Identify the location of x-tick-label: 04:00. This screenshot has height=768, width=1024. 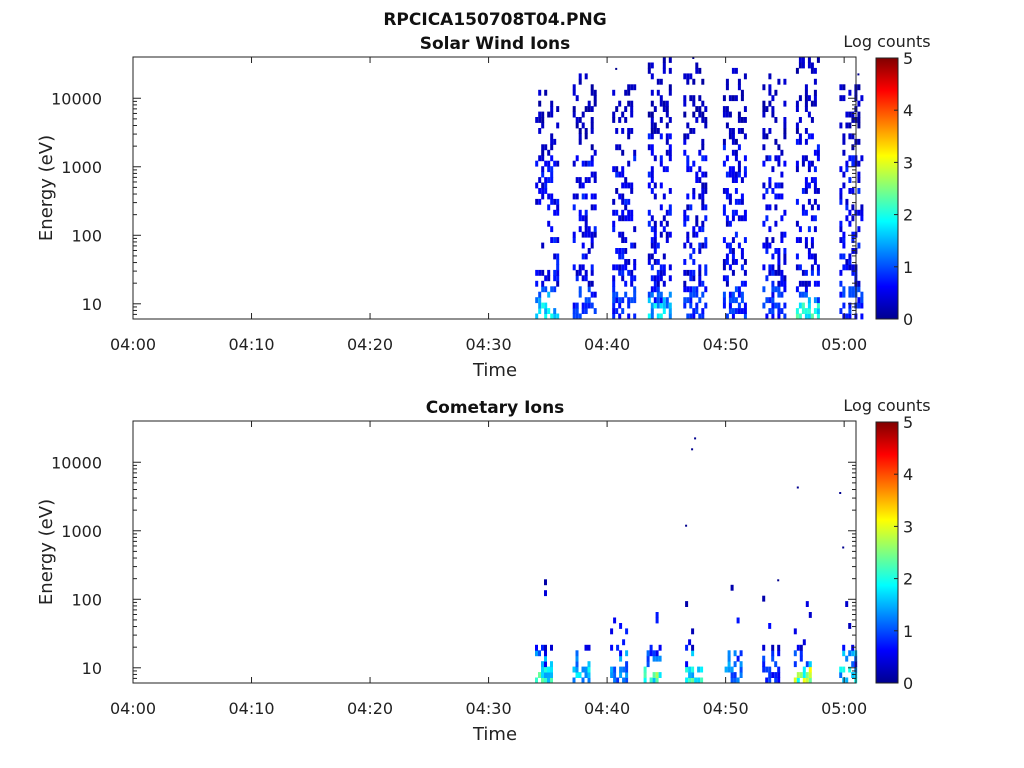
(133, 708).